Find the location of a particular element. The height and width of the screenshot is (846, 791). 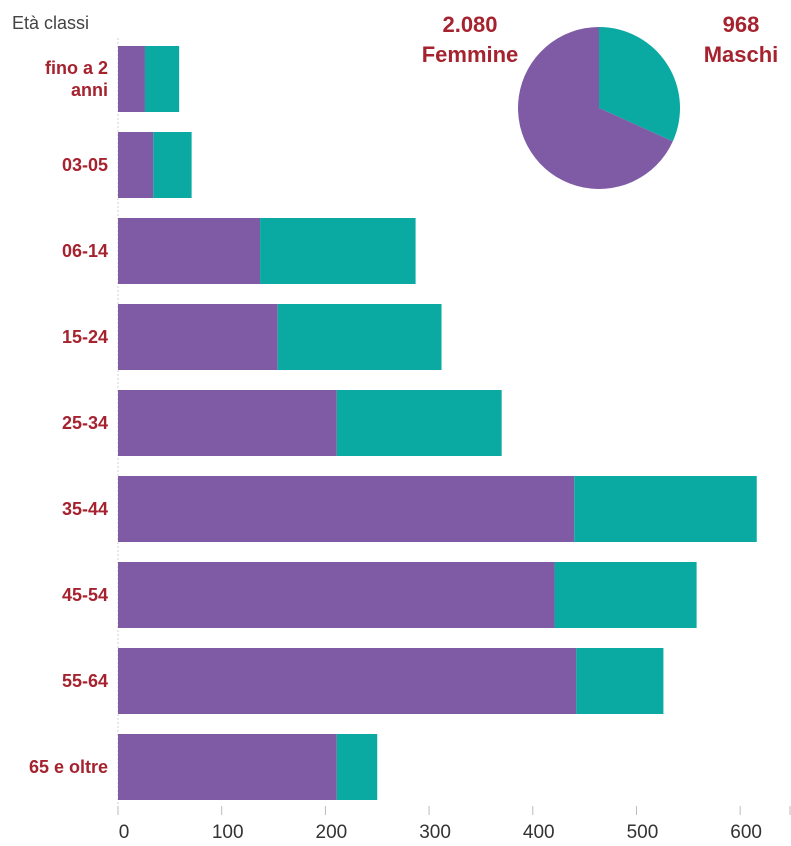

x-tick-label-6: 600 is located at coordinates (746, 832).